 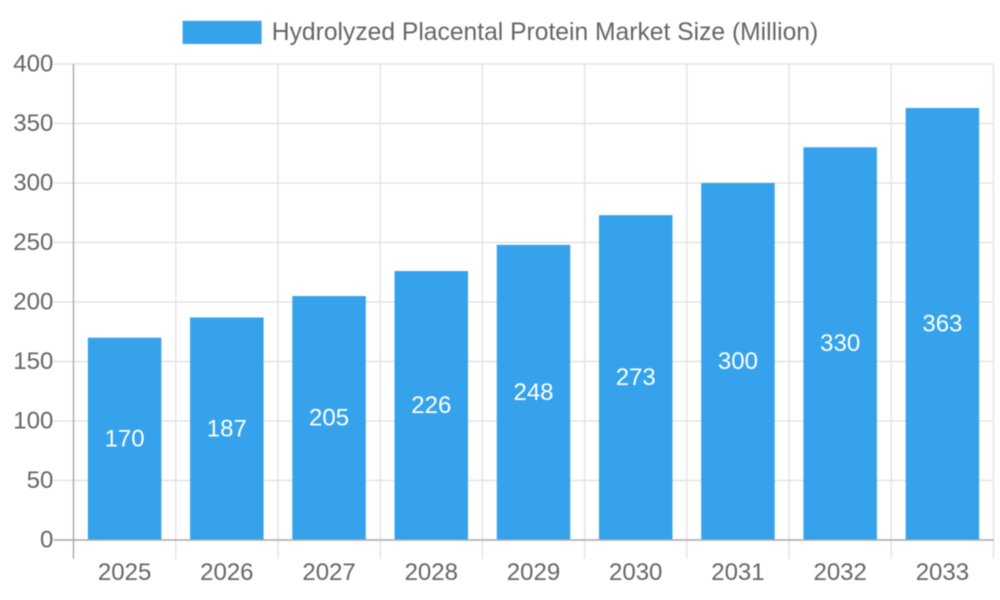 What do you see at coordinates (533, 572) in the screenshot?
I see `svg-text: 2029` at bounding box center [533, 572].